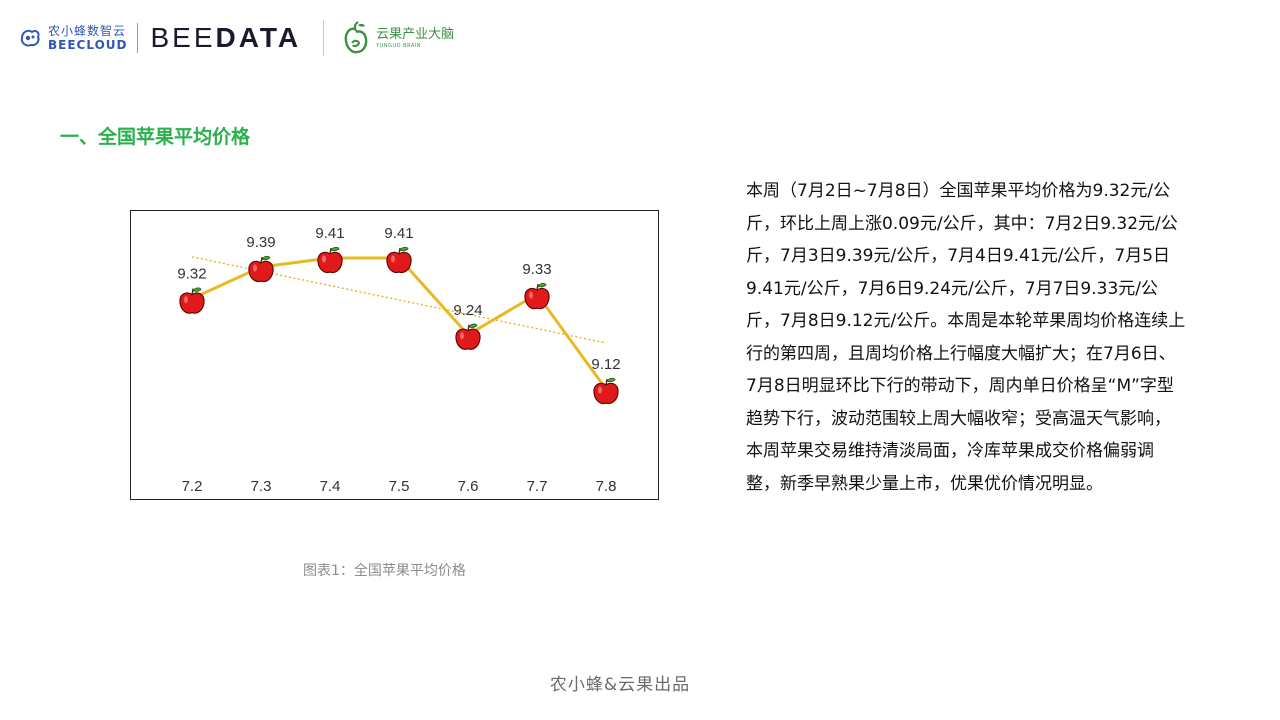  What do you see at coordinates (258, 37) in the screenshot?
I see `beedata-bold: DATA` at bounding box center [258, 37].